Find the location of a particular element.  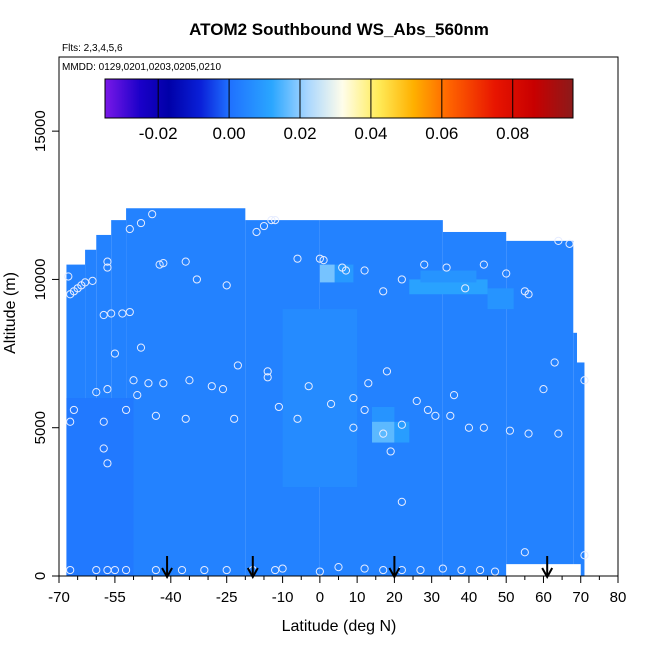

y-tick-label: 15000 is located at coordinates (40, 131).